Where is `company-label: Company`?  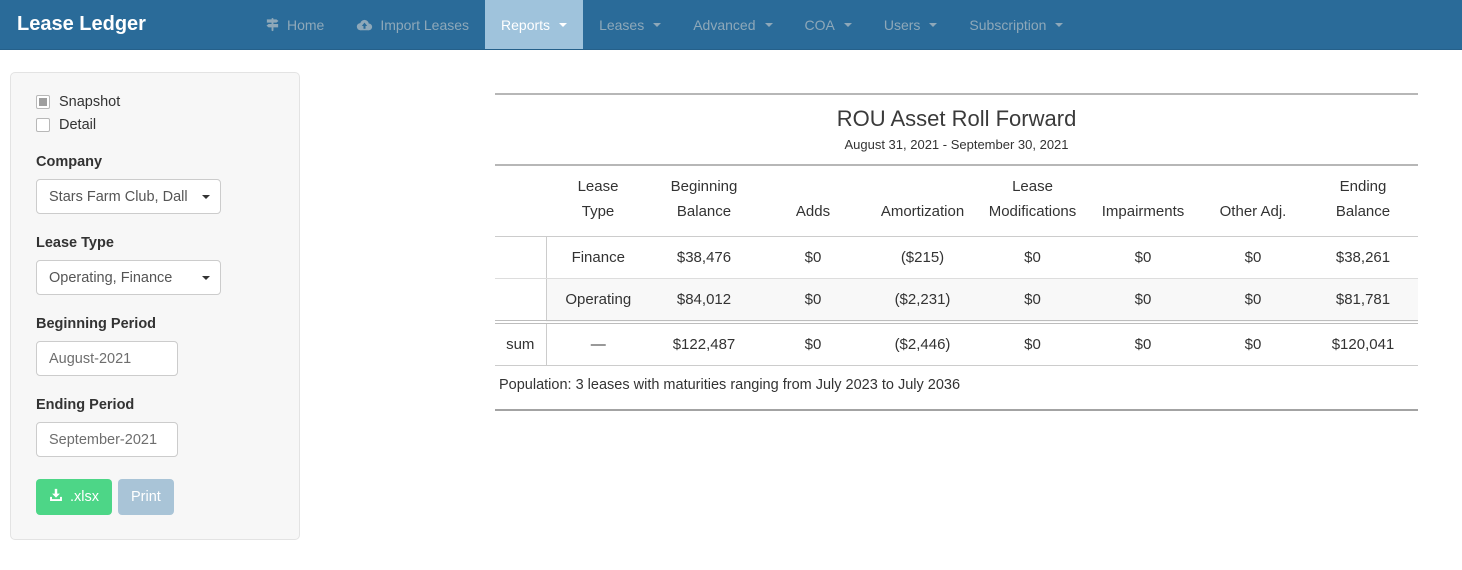
company-label: Company is located at coordinates (69, 162).